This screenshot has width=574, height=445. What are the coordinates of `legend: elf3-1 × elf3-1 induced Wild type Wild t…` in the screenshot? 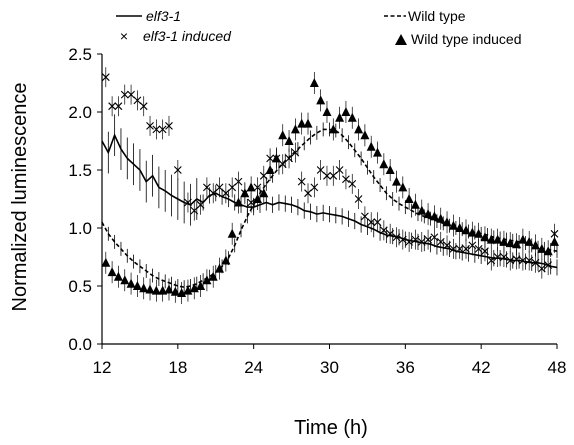 It's located at (319, 27).